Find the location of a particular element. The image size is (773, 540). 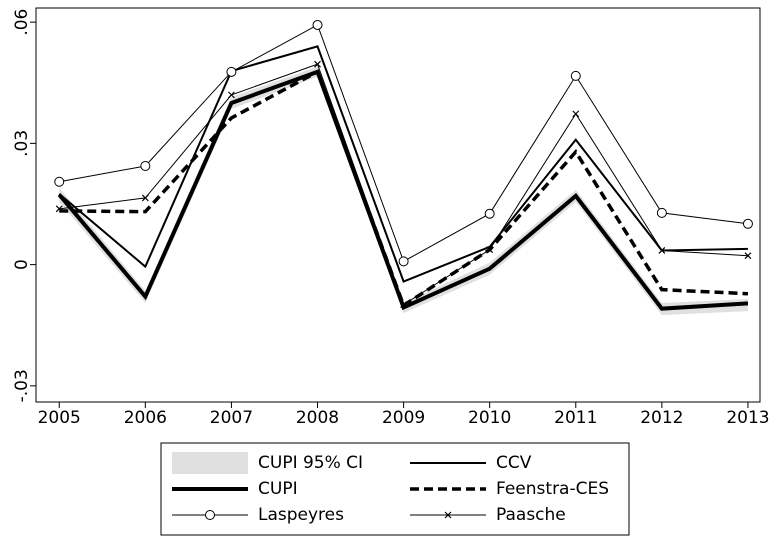

x-tick-label: 2013 is located at coordinates (747, 418).